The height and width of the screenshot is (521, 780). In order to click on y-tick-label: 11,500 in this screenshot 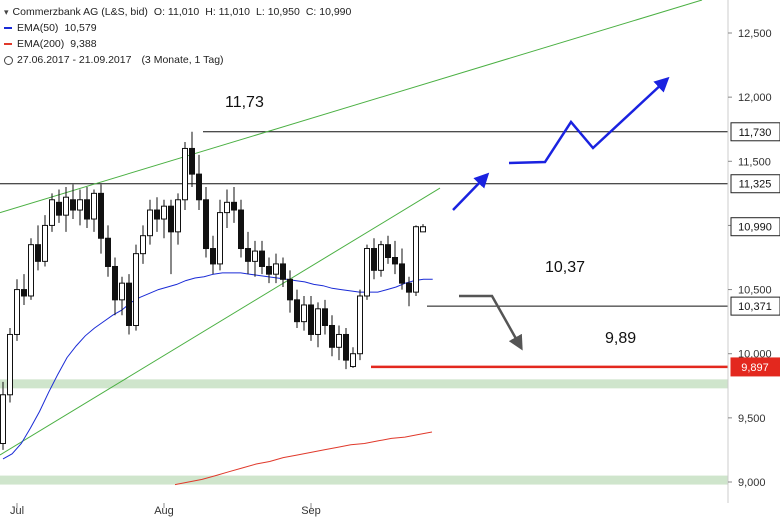, I will do `click(754, 162)`.